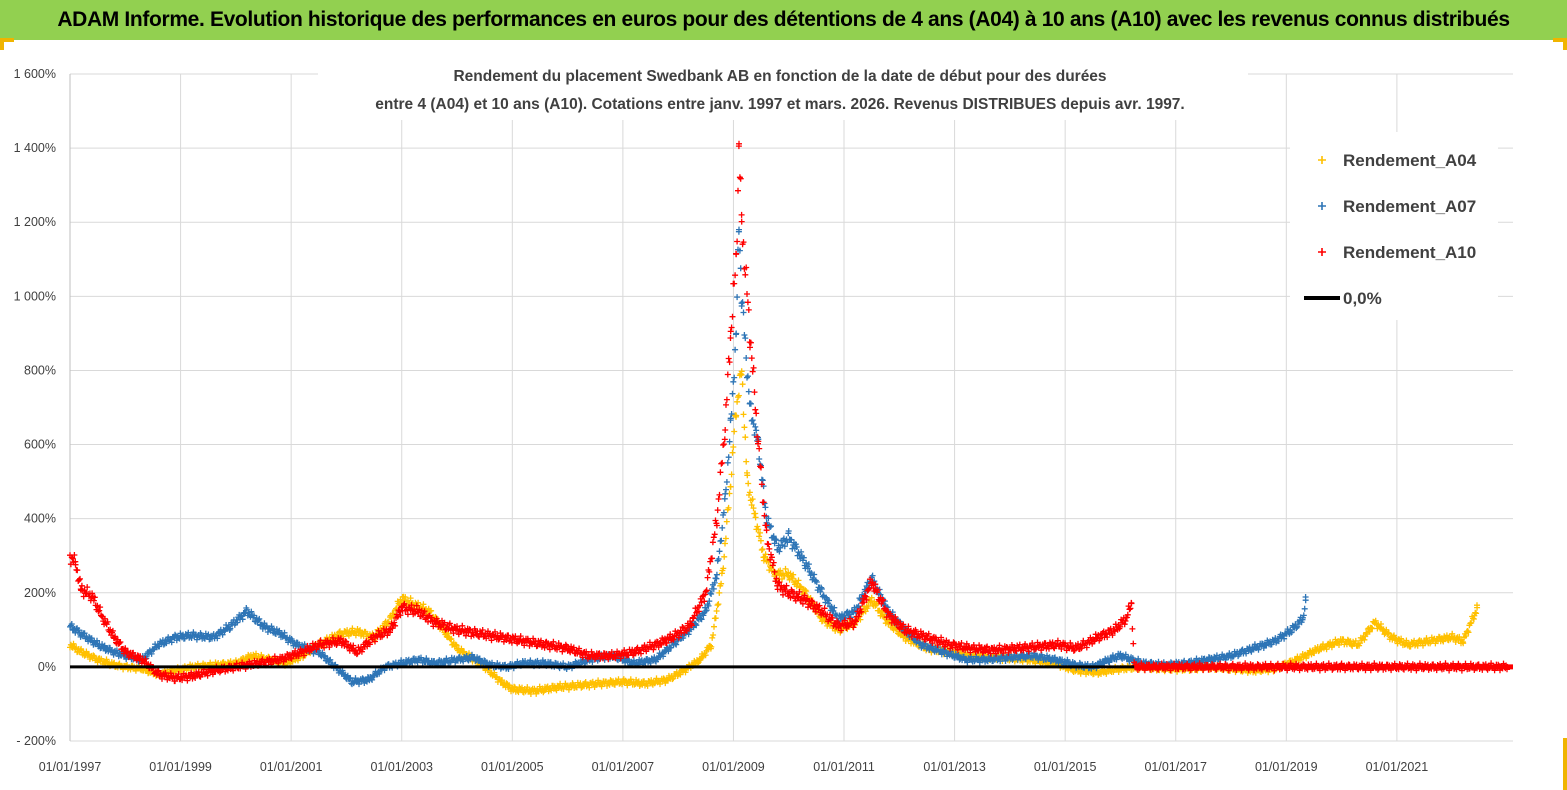 The width and height of the screenshot is (1567, 790). What do you see at coordinates (1565, 44) in the screenshot?
I see `corner-mark-top-right-v` at bounding box center [1565, 44].